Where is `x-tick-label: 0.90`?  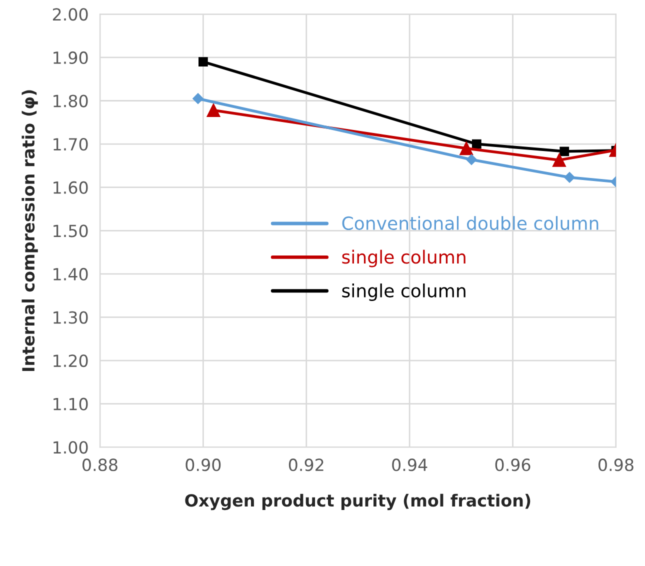 x-tick-label: 0.90 is located at coordinates (203, 465).